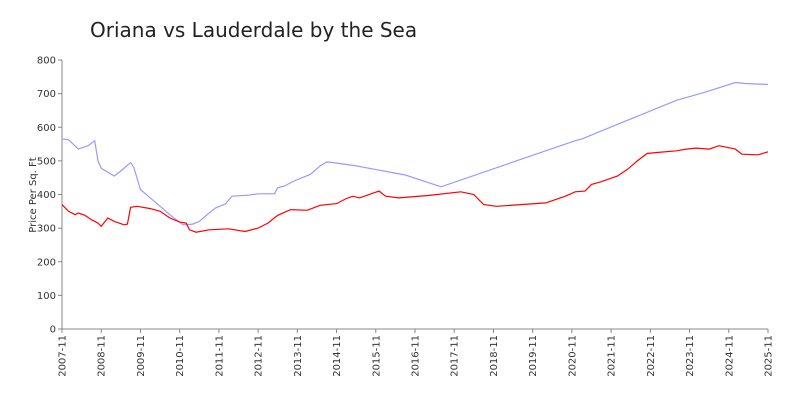 Image resolution: width=800 pixels, height=400 pixels. What do you see at coordinates (46, 296) in the screenshot?
I see `y-tick-label: 100` at bounding box center [46, 296].